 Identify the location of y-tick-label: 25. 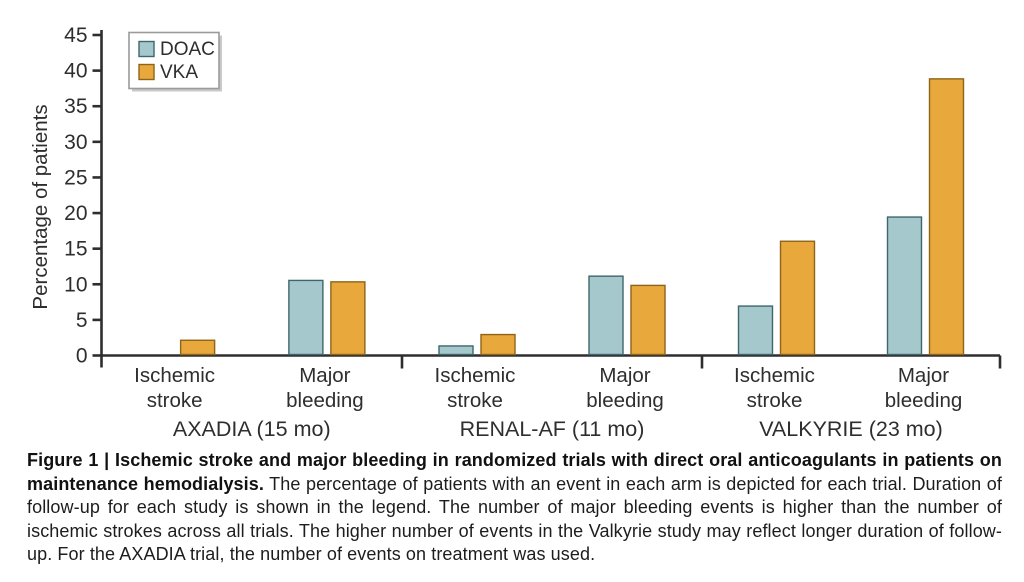
(75, 177).